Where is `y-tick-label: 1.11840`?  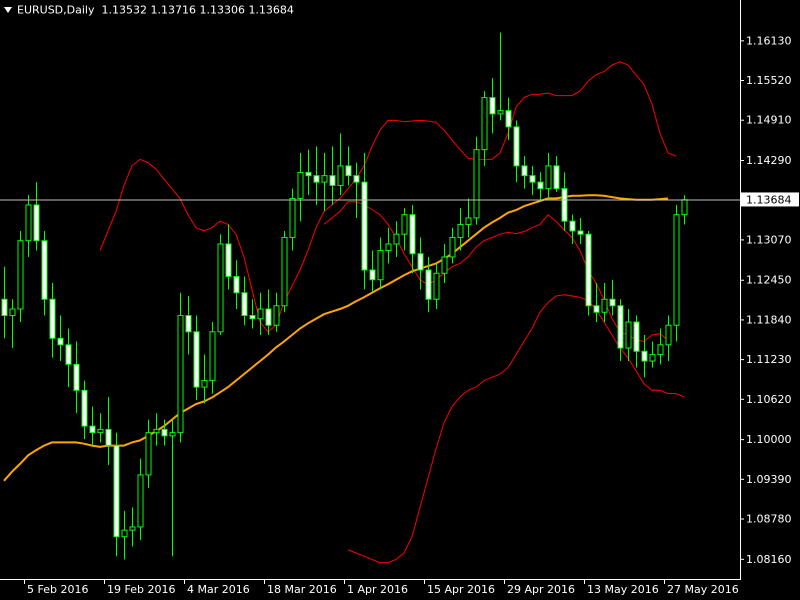
y-tick-label: 1.11840 is located at coordinates (769, 319).